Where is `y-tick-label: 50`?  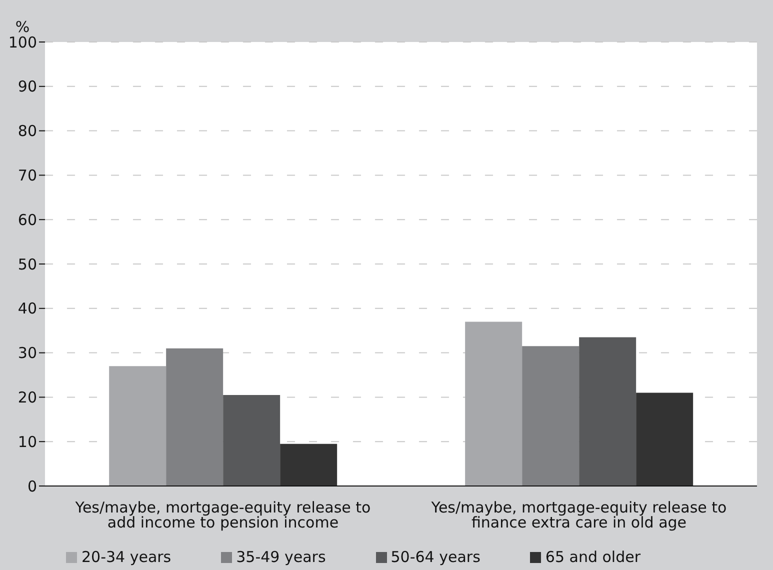 y-tick-label: 50 is located at coordinates (27, 264).